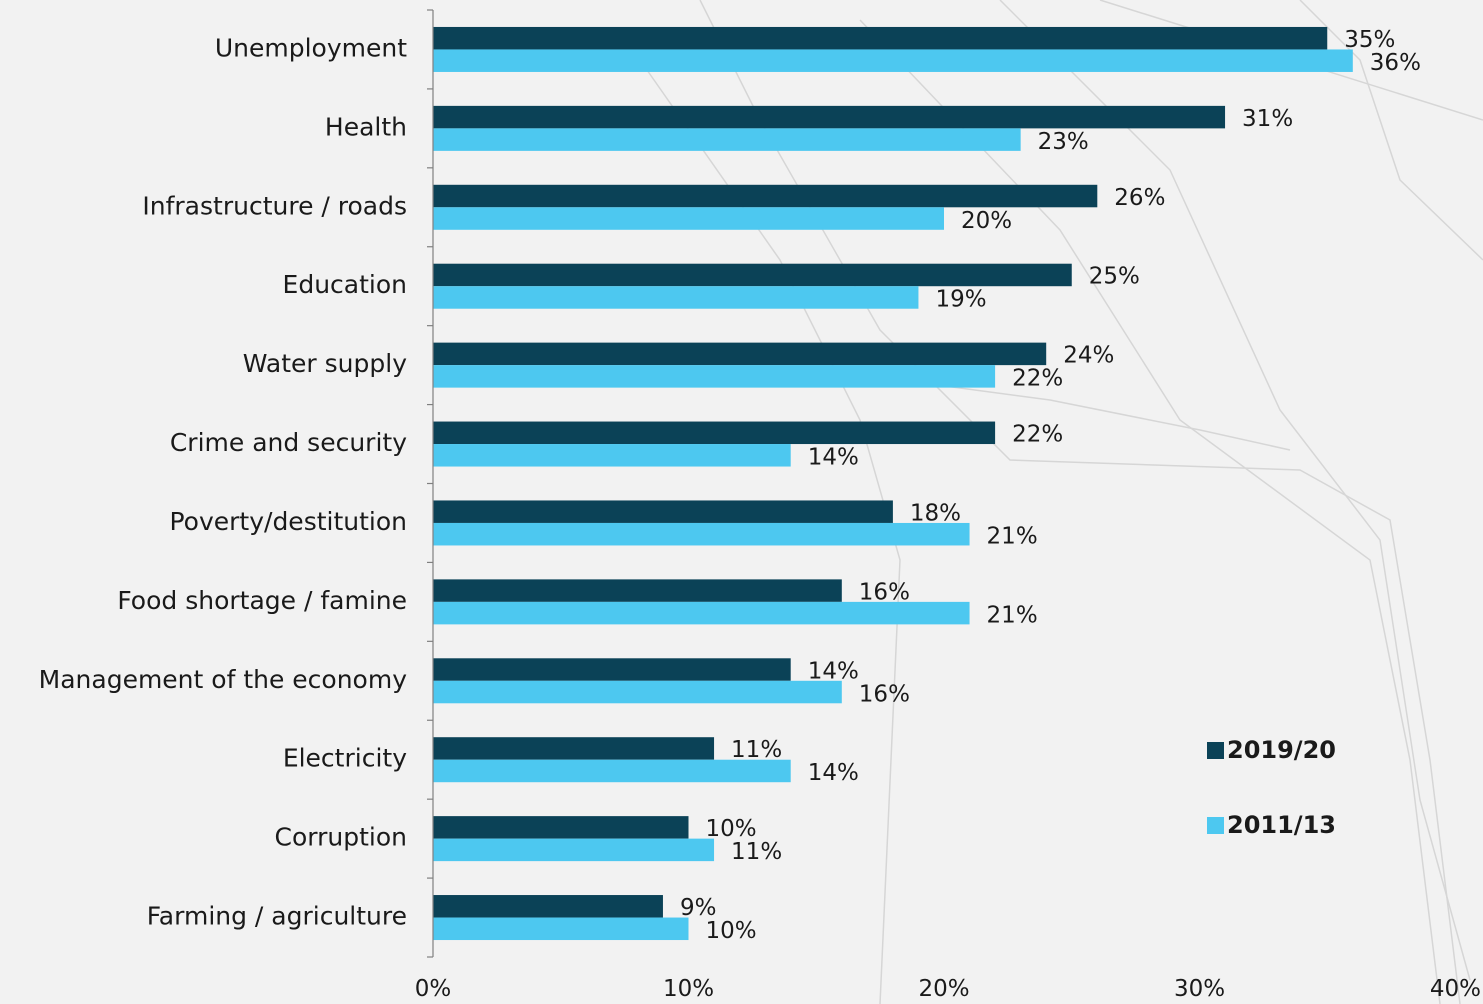 This screenshot has height=1004, width=1483. Describe the element at coordinates (277, 916) in the screenshot. I see `category-label: Farming / agriculture` at that location.